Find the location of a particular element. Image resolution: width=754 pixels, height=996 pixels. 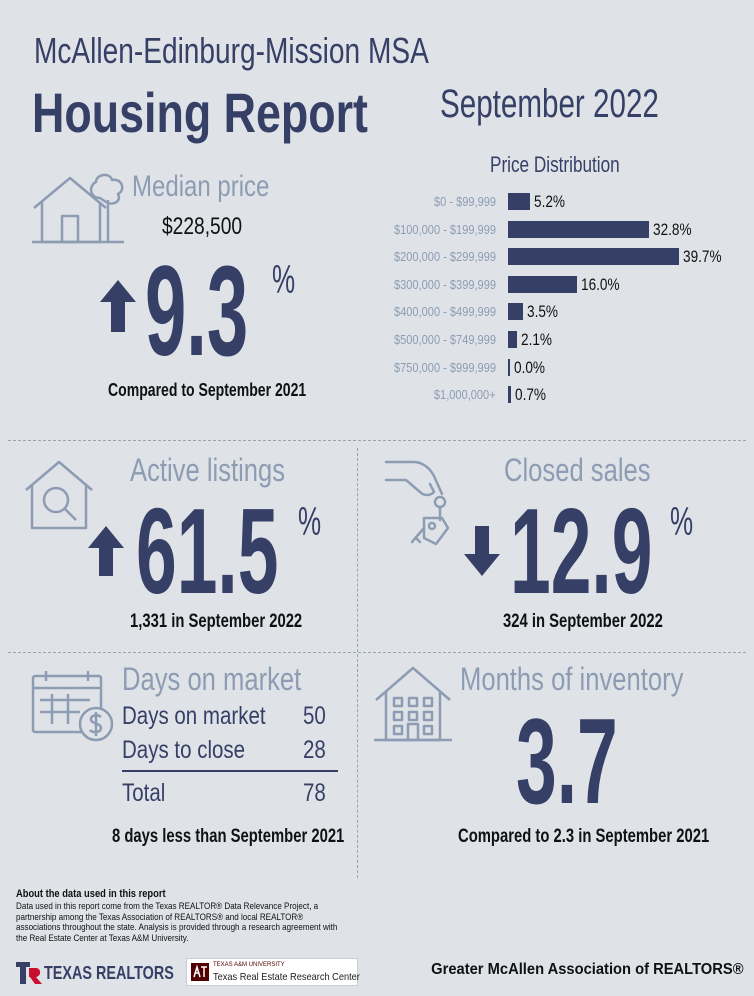

price-bar-value: 32.8% is located at coordinates (672, 229).